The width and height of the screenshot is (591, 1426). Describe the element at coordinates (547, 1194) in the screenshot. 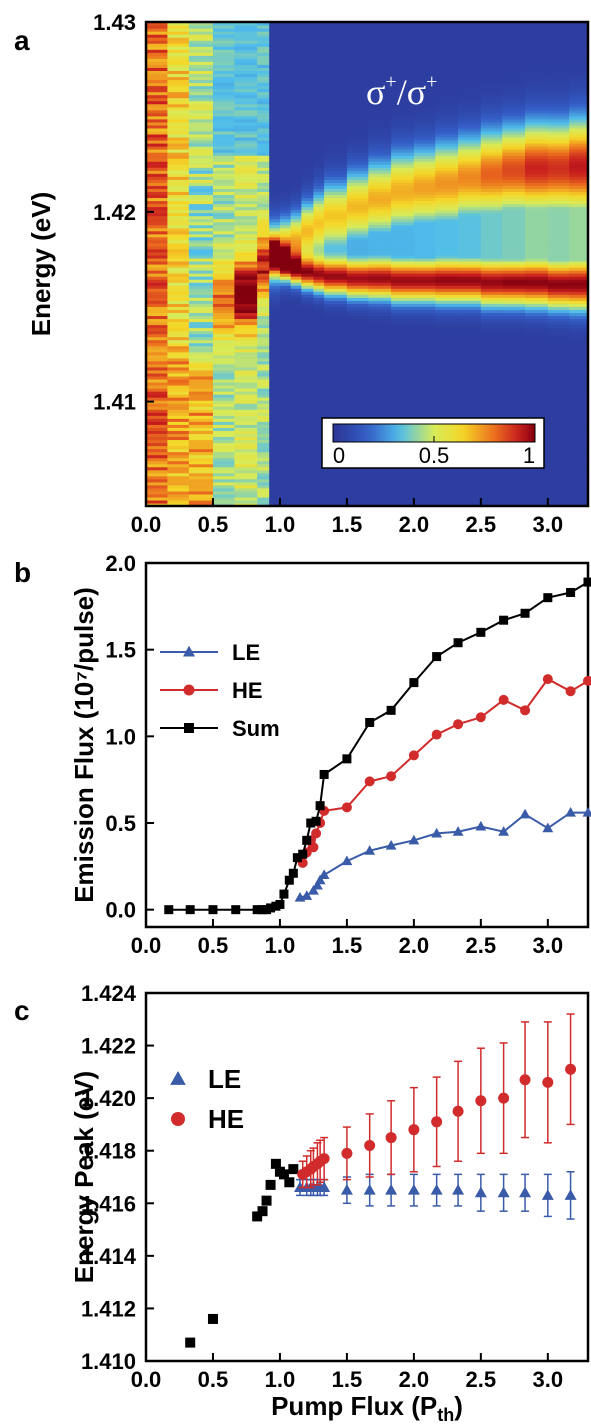

I see `data-point-le` at that location.